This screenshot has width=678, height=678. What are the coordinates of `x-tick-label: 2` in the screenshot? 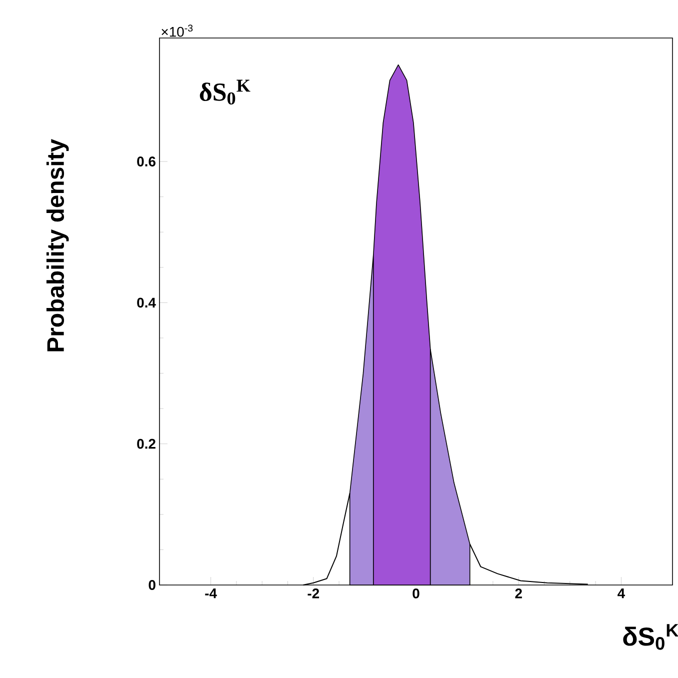 It's located at (518, 593).